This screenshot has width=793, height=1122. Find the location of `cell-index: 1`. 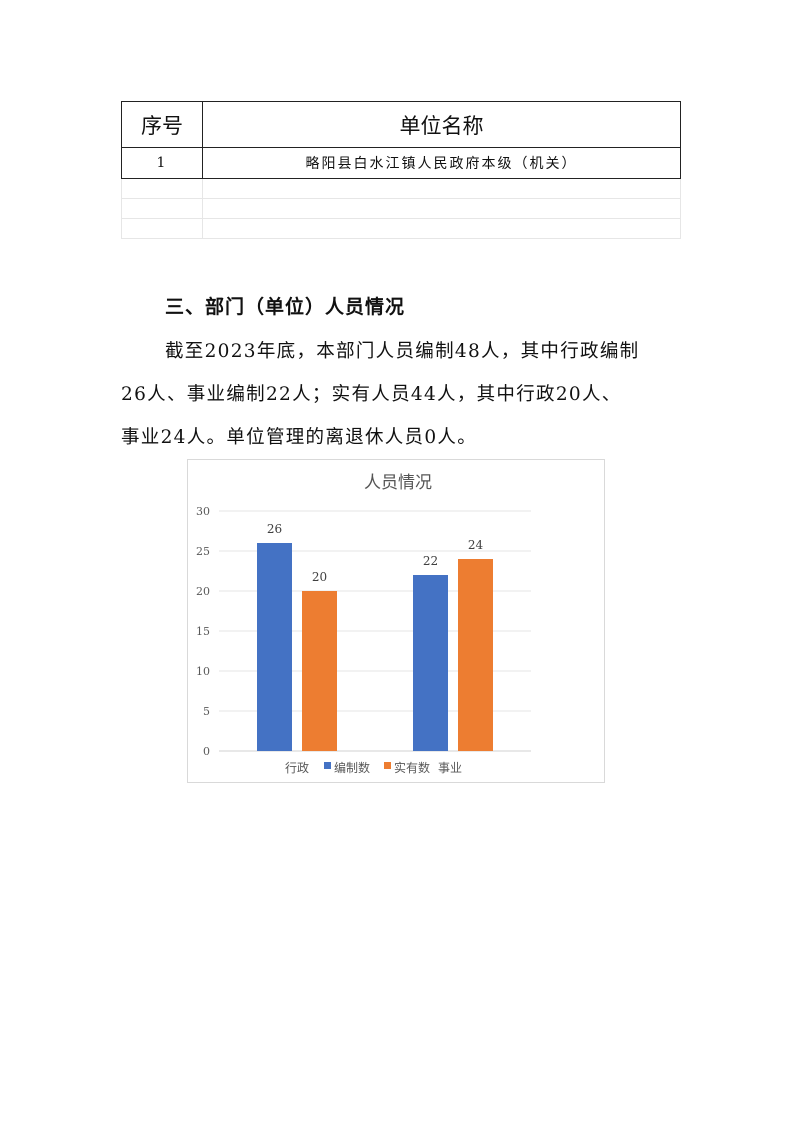

cell-index: 1 is located at coordinates (162, 163).